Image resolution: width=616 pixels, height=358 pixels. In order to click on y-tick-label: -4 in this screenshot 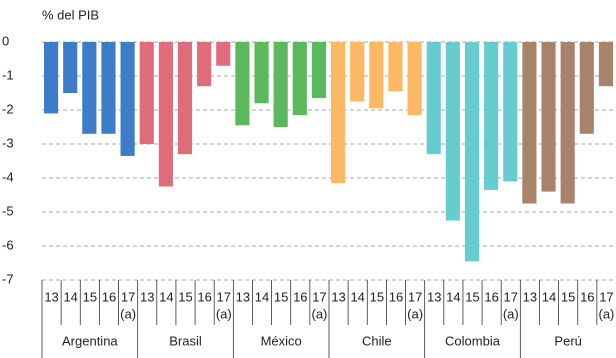, I will do `click(8, 176)`.